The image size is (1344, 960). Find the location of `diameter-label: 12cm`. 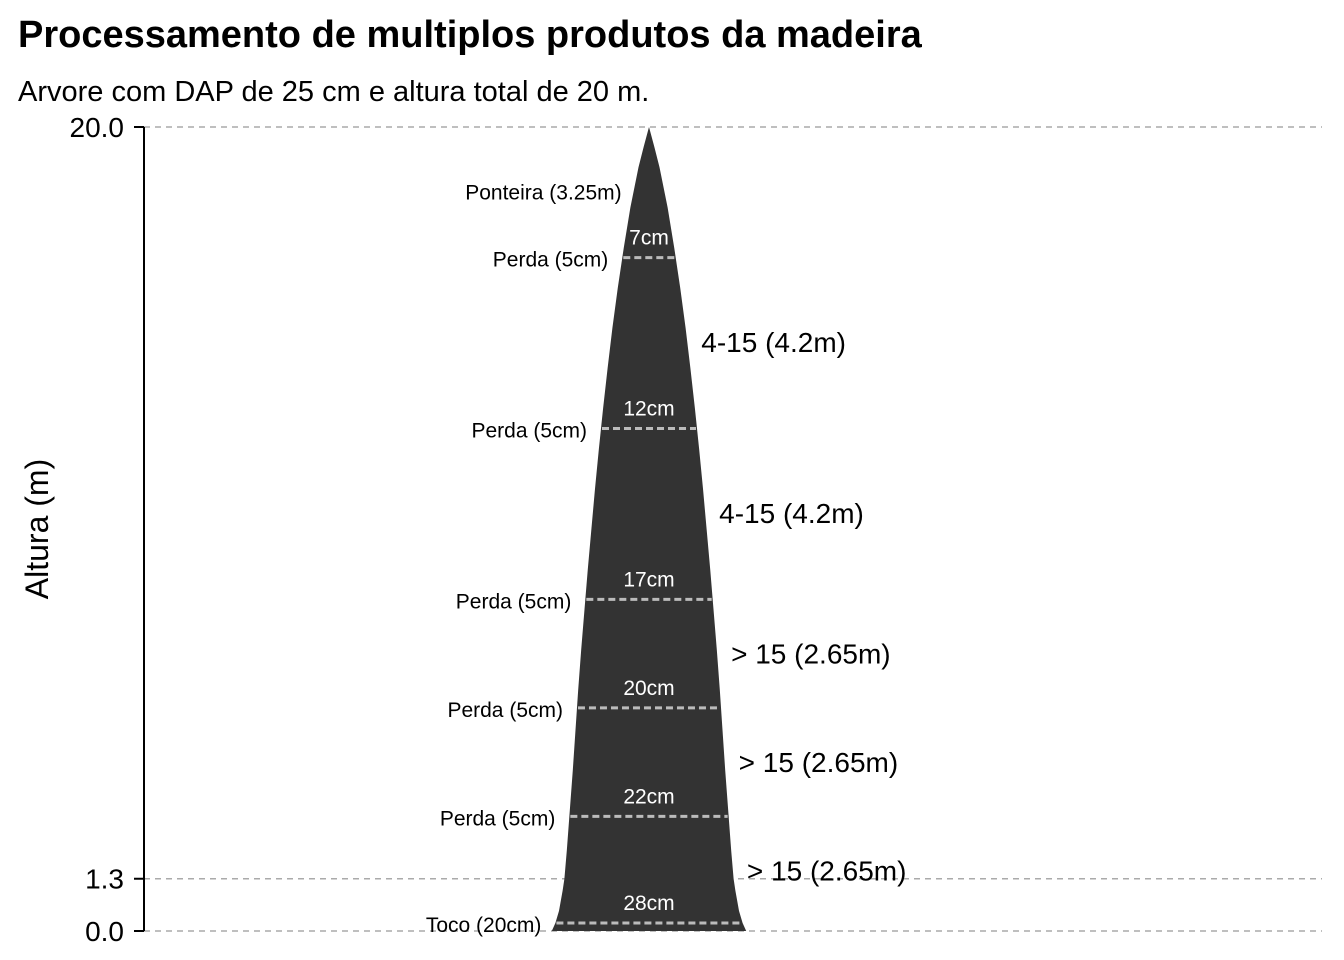

diameter-label: 12cm is located at coordinates (648, 409).